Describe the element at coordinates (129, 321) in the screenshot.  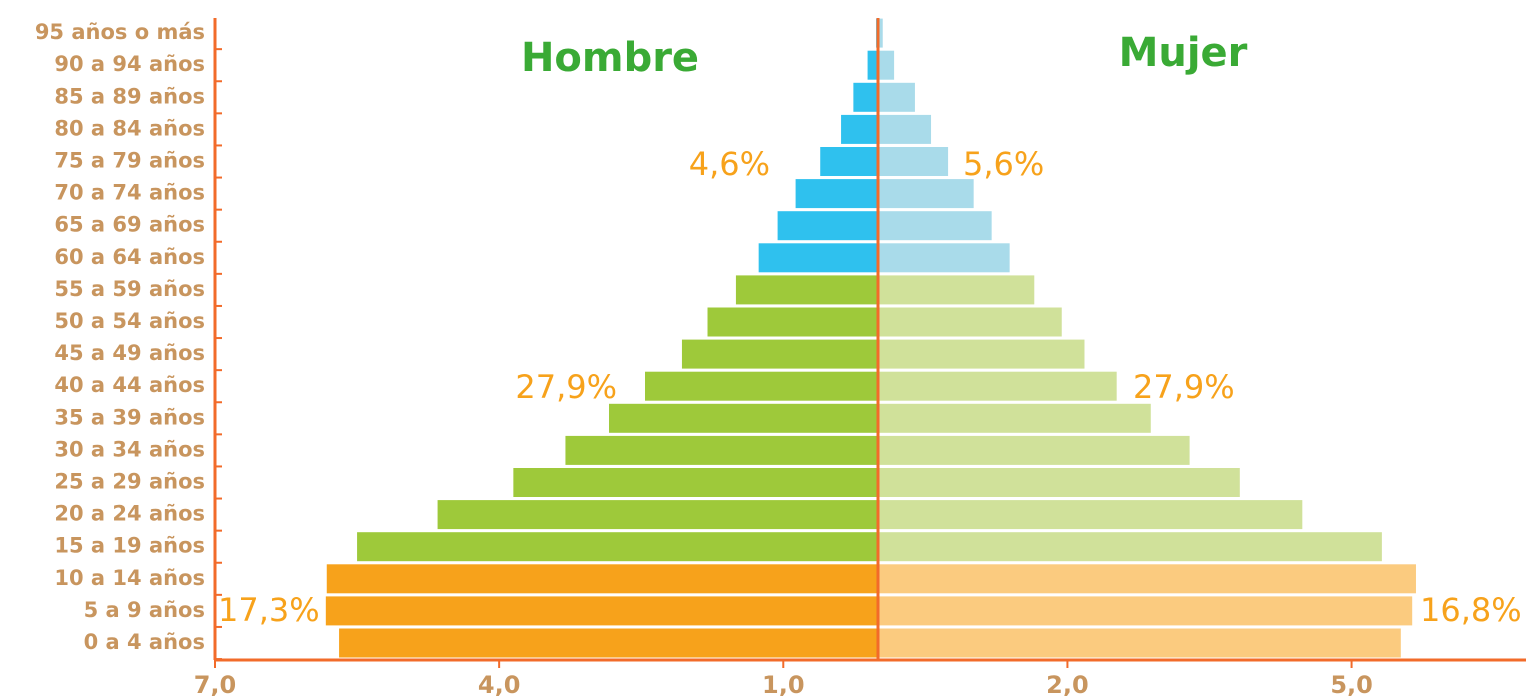
I see `y-tick-label: 50 a 54 años` at that location.